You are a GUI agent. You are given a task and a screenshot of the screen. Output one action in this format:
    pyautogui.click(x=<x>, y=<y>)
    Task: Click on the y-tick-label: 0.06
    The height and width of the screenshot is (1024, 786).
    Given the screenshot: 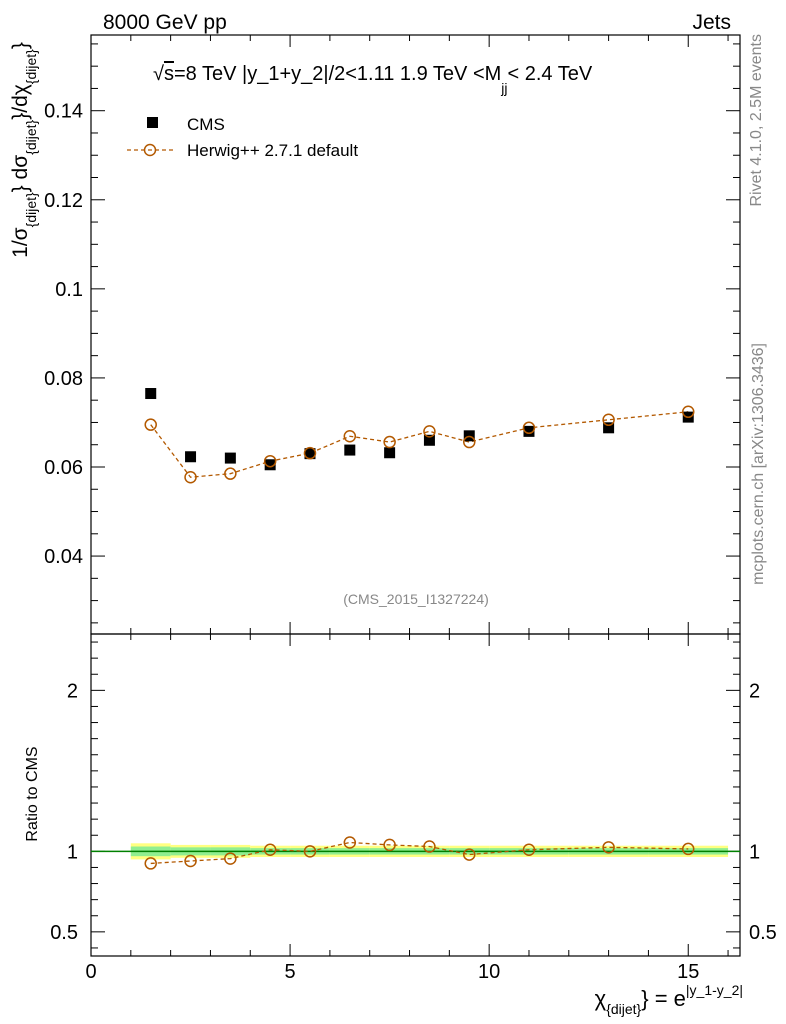 What is the action you would take?
    pyautogui.click(x=63, y=468)
    